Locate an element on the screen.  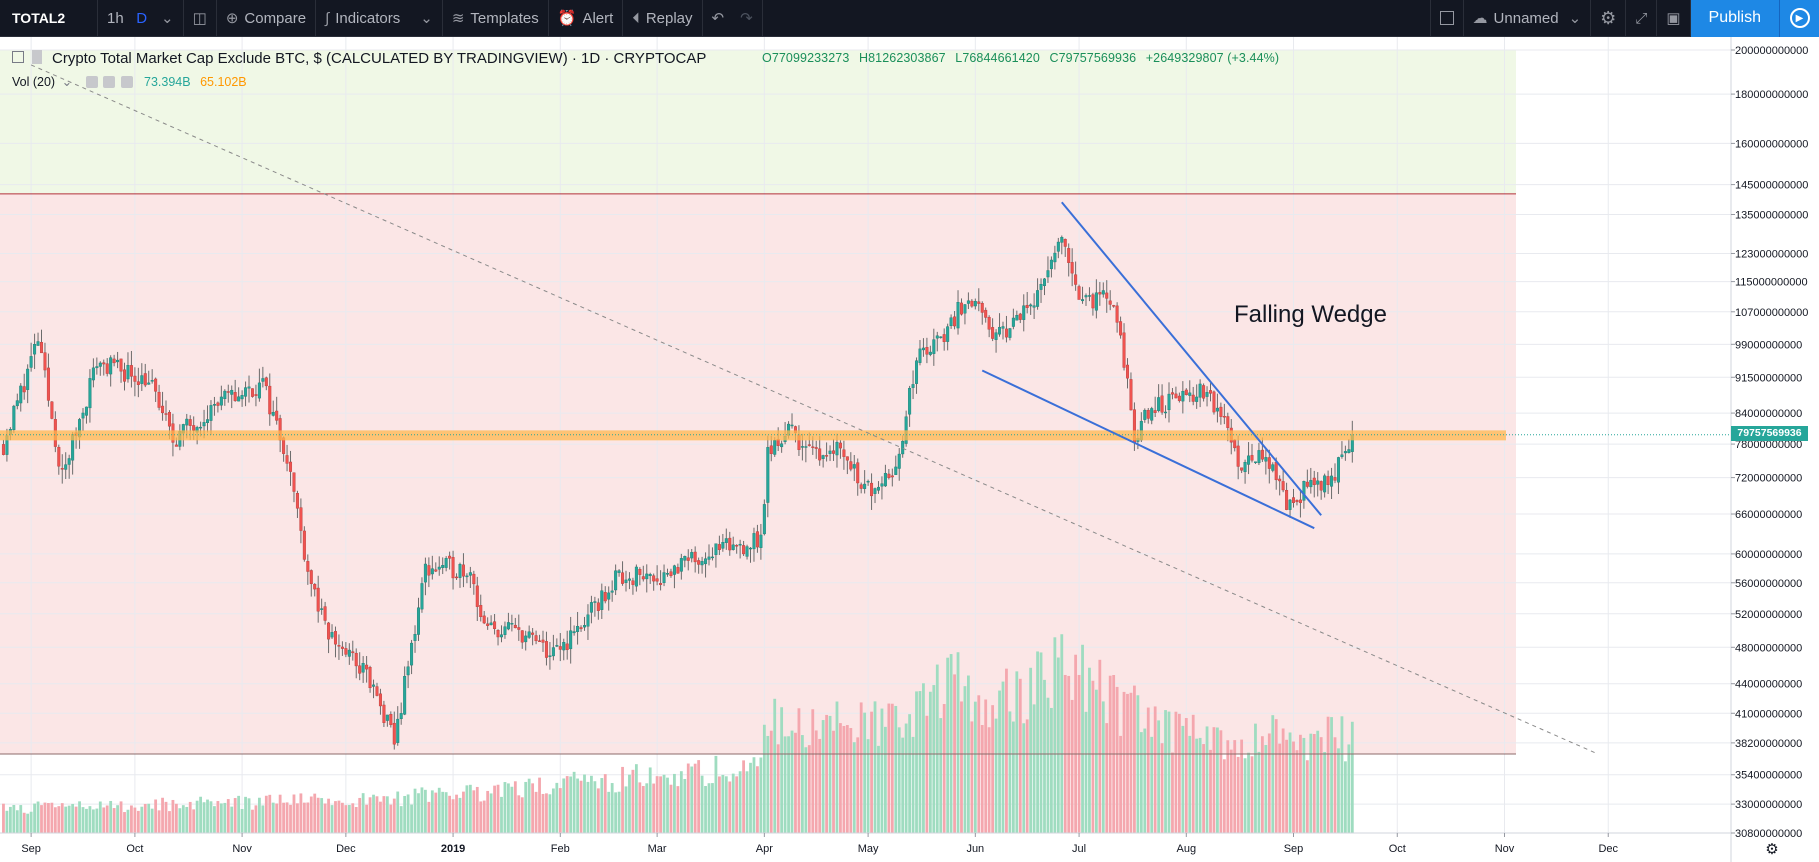
axis-settings-icon: ⚙ is located at coordinates (1771, 849).